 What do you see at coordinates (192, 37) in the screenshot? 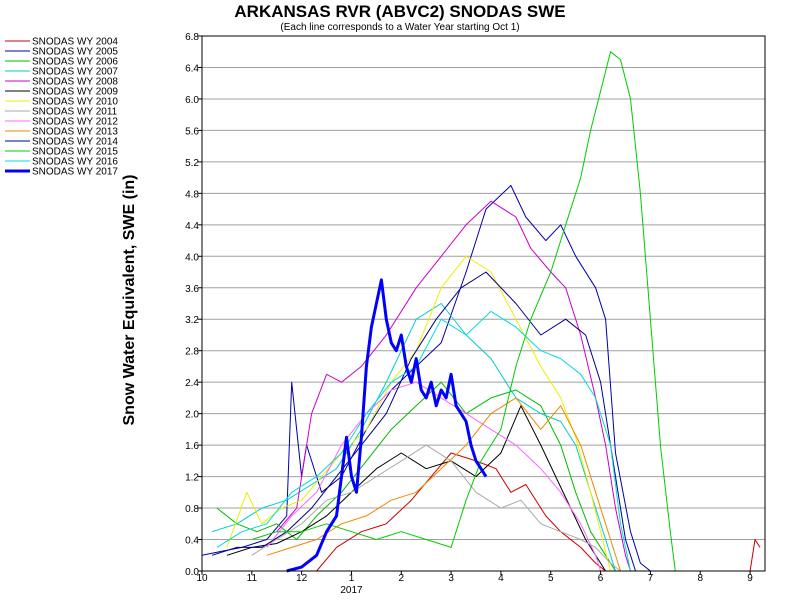
I see `y-tick-label: 6.8` at bounding box center [192, 37].